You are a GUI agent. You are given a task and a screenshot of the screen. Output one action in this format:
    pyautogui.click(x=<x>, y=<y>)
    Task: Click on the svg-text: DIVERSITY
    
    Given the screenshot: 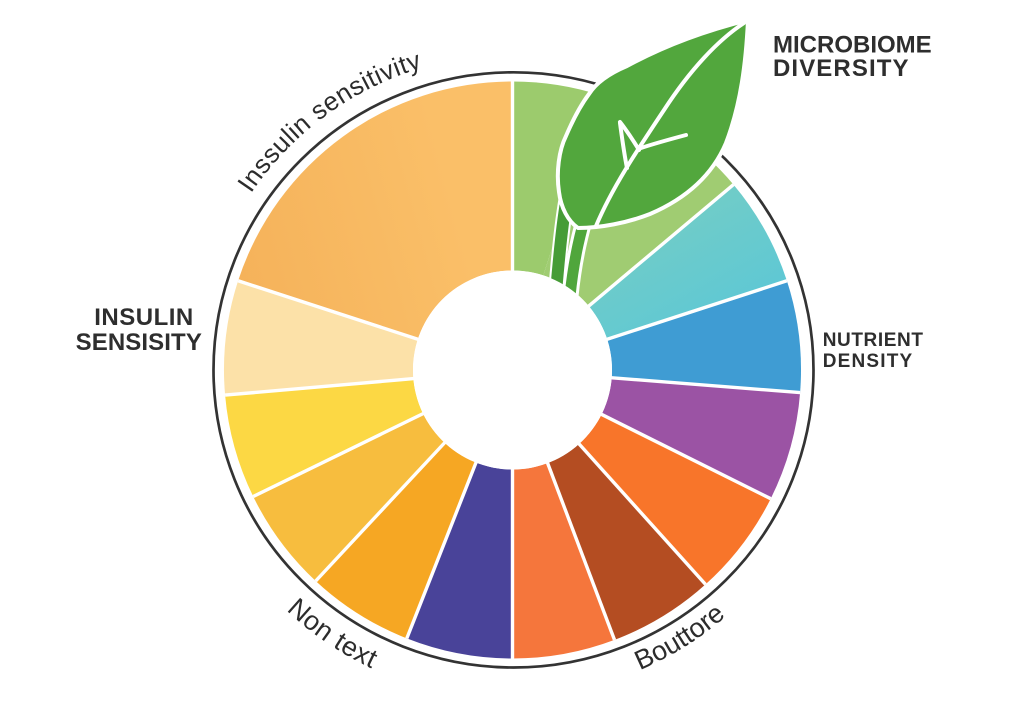 What is the action you would take?
    pyautogui.click(x=841, y=68)
    